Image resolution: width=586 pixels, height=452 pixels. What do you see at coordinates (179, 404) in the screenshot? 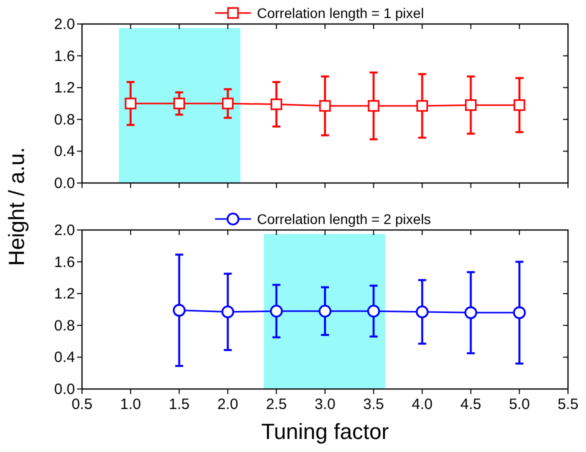
I see `x-tick-label: 1.5` at bounding box center [179, 404].